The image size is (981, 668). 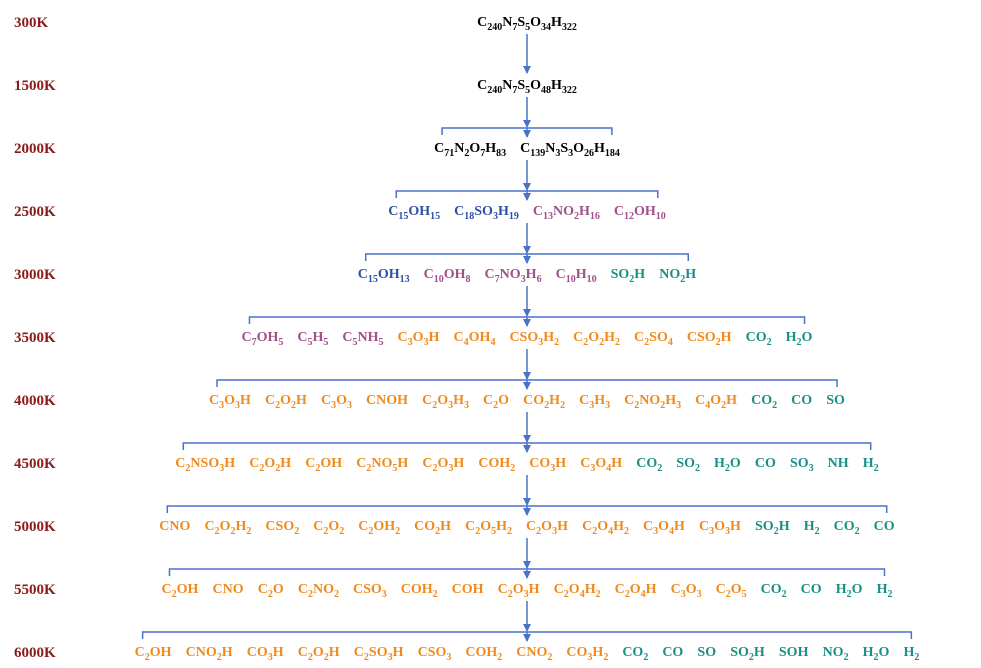 What do you see at coordinates (534, 654) in the screenshot?
I see `species-formula: CNO2` at bounding box center [534, 654].